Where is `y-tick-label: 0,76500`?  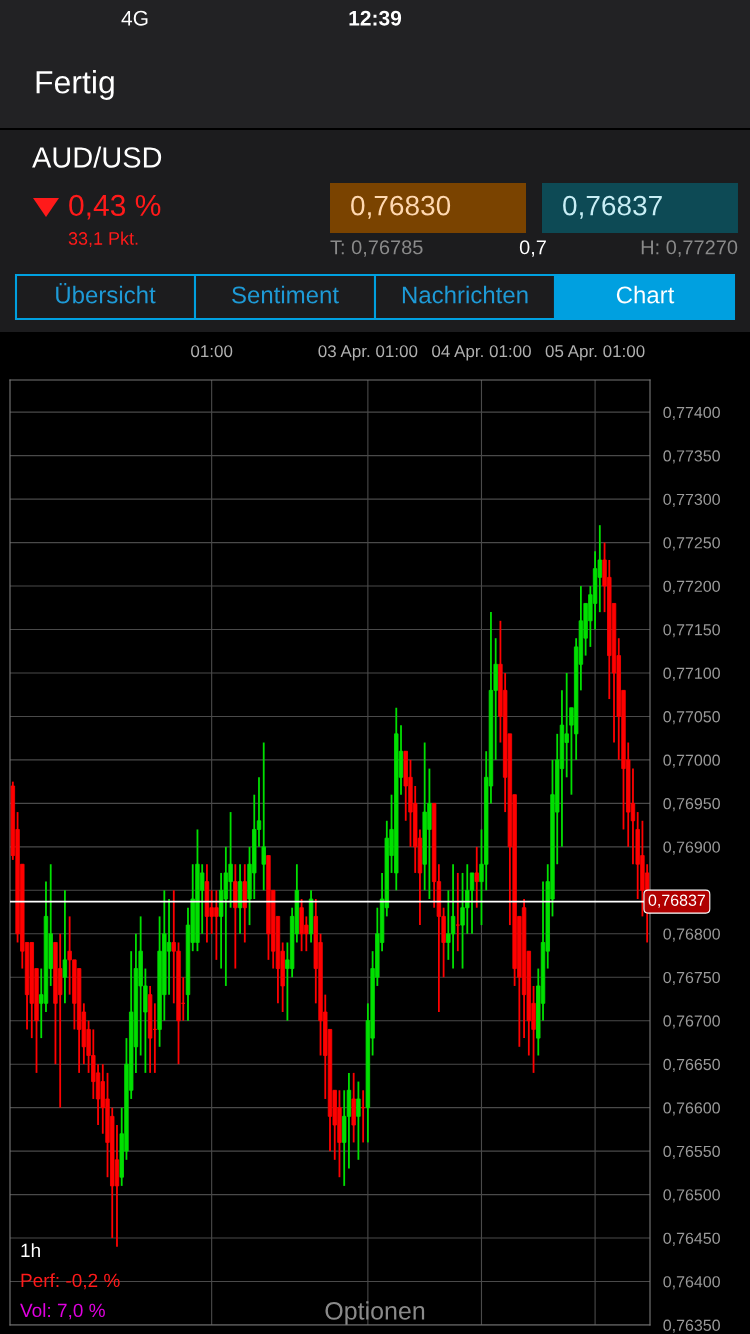
y-tick-label: 0,76500 is located at coordinates (691, 1196).